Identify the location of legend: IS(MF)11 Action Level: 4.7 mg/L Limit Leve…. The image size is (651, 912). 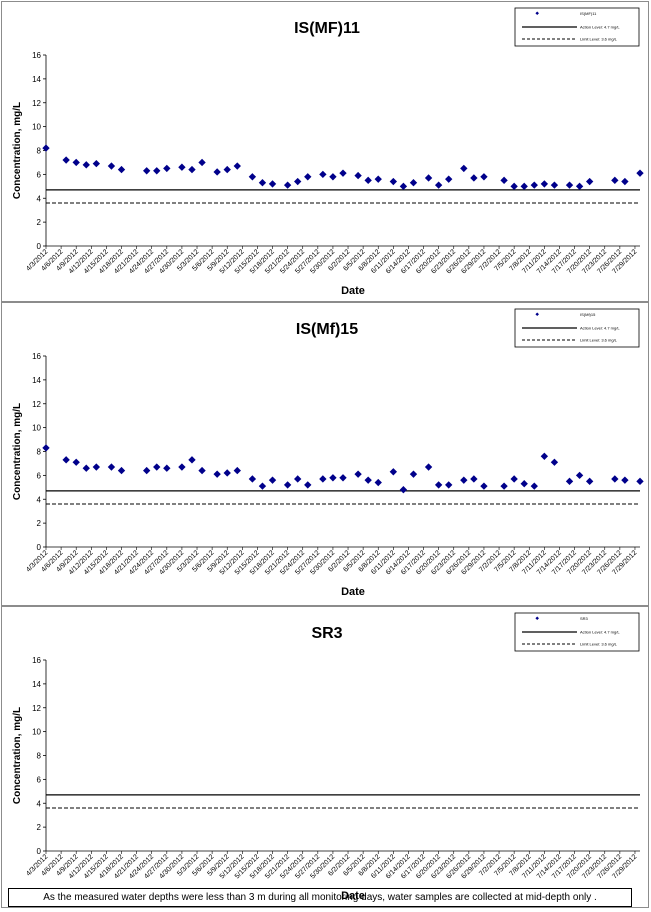
(577, 27).